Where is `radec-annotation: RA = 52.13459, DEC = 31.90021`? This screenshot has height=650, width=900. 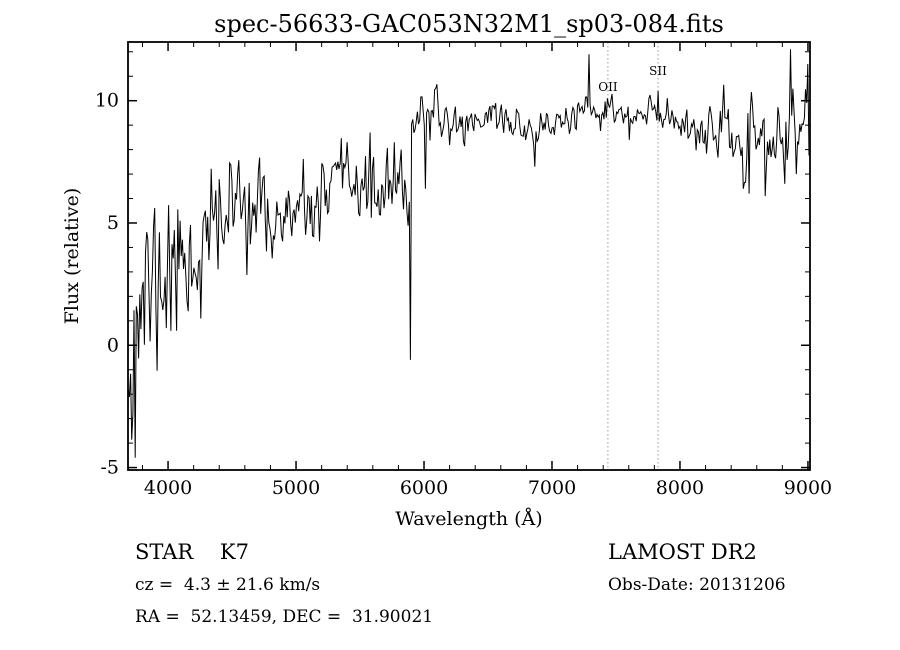
radec-annotation: RA = 52.13459, DEC = 31.90021 is located at coordinates (284, 617).